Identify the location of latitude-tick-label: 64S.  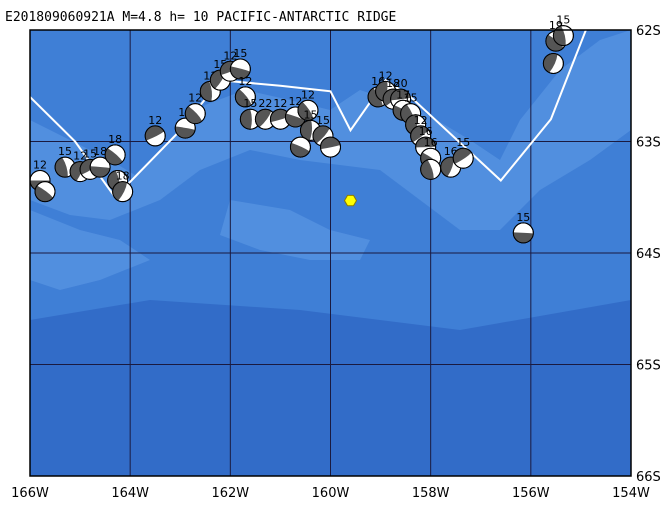
(648, 254).